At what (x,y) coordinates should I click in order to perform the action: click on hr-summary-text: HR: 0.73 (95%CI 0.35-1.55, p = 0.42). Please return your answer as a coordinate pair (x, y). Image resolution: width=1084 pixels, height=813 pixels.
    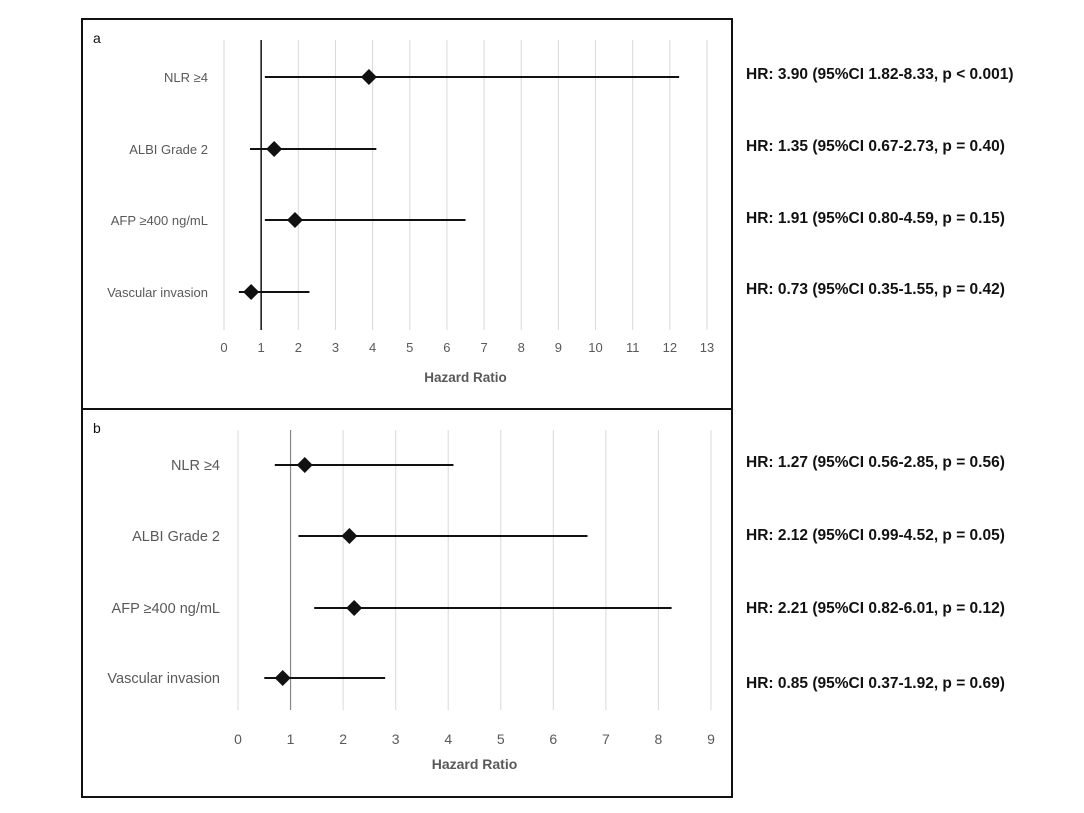
    Looking at the image, I should click on (875, 289).